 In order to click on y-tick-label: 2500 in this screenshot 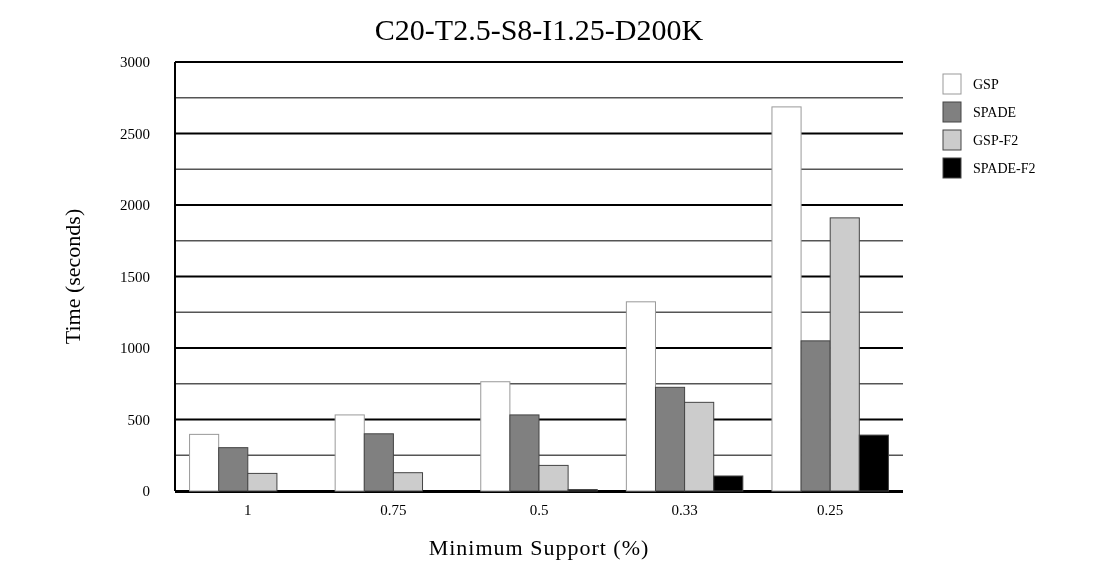, I will do `click(135, 133)`.